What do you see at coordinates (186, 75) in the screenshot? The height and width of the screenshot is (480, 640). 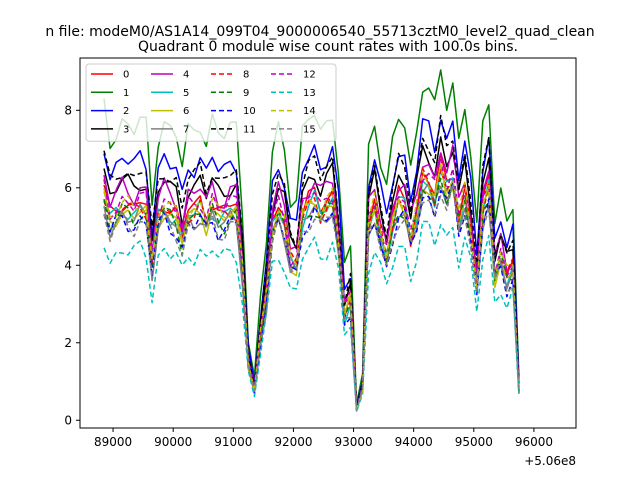 I see `legend-label-4: 4` at bounding box center [186, 75].